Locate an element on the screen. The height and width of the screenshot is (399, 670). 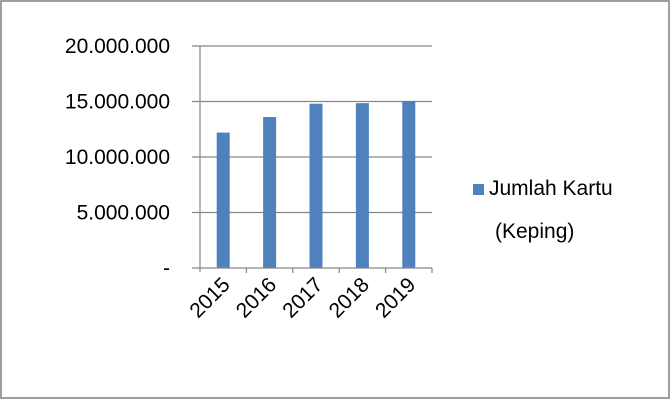
y-tick-labels: - 5.000.000 10.000.000 15.000.000 20.000.000 is located at coordinates (117, 157).